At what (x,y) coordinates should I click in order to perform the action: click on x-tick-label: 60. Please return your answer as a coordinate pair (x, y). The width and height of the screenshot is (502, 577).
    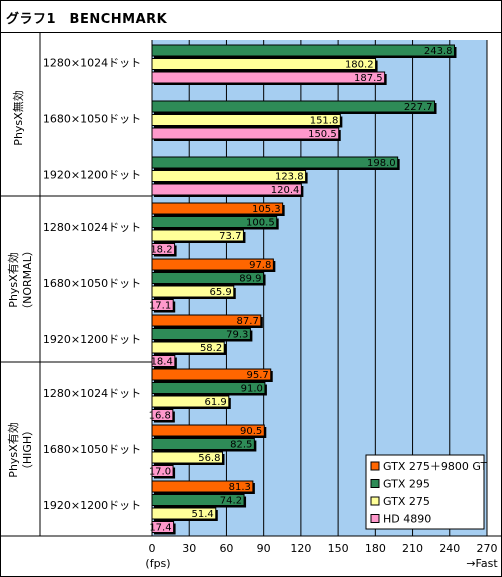
    Looking at the image, I should click on (226, 548).